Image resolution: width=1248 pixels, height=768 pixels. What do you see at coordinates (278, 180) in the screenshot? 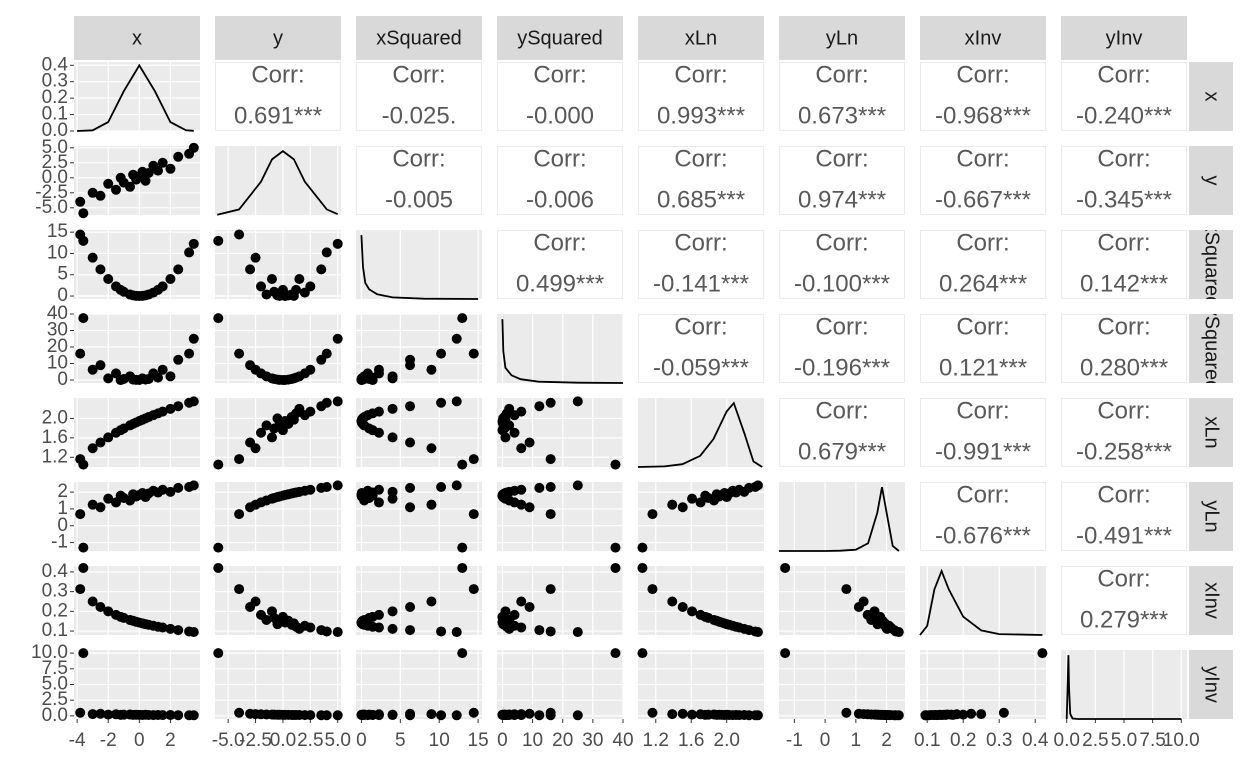
I see `panel-background` at bounding box center [278, 180].